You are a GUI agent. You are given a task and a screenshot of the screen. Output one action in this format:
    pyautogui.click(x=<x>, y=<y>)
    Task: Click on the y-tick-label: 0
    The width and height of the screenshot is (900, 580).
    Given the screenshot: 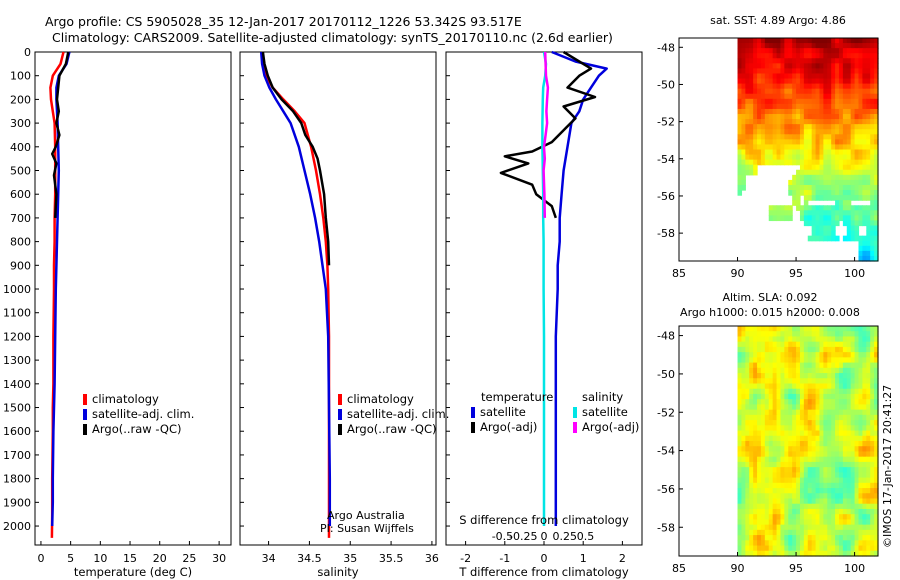 What is the action you would take?
    pyautogui.click(x=27, y=52)
    